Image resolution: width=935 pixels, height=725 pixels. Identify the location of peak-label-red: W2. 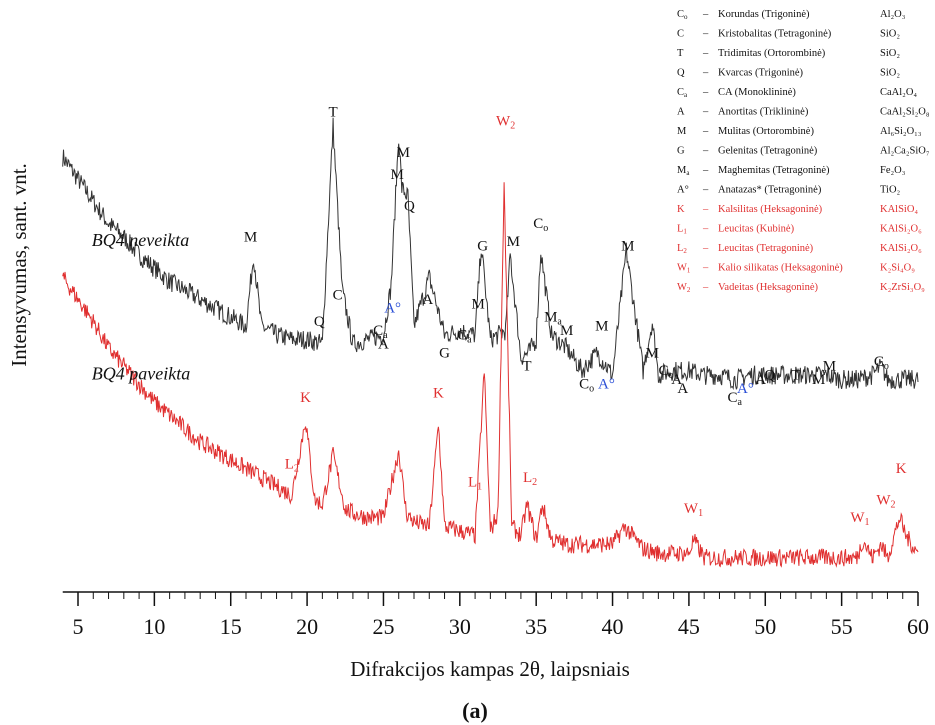
(885, 501).